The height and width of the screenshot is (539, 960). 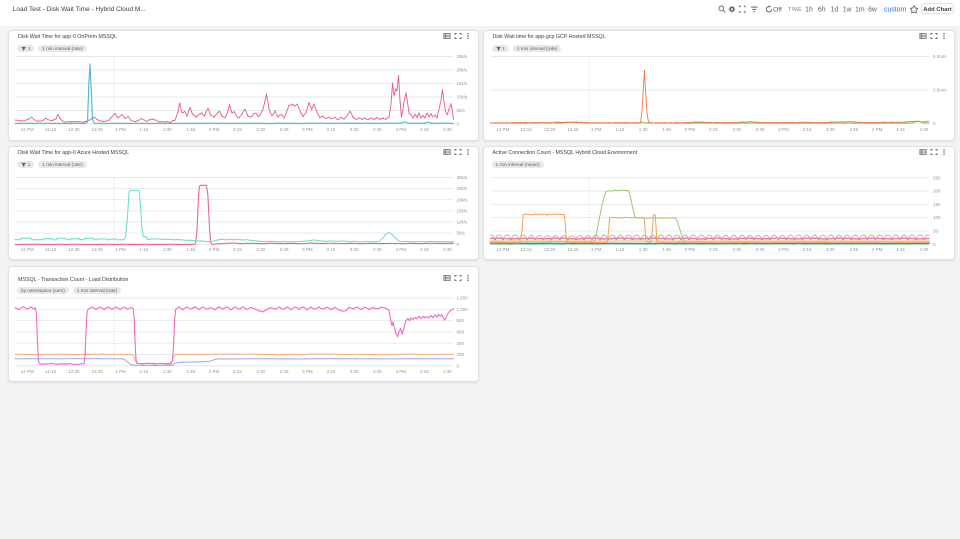 What do you see at coordinates (461, 110) in the screenshot?
I see `svg-text: 5k/s` at bounding box center [461, 110].